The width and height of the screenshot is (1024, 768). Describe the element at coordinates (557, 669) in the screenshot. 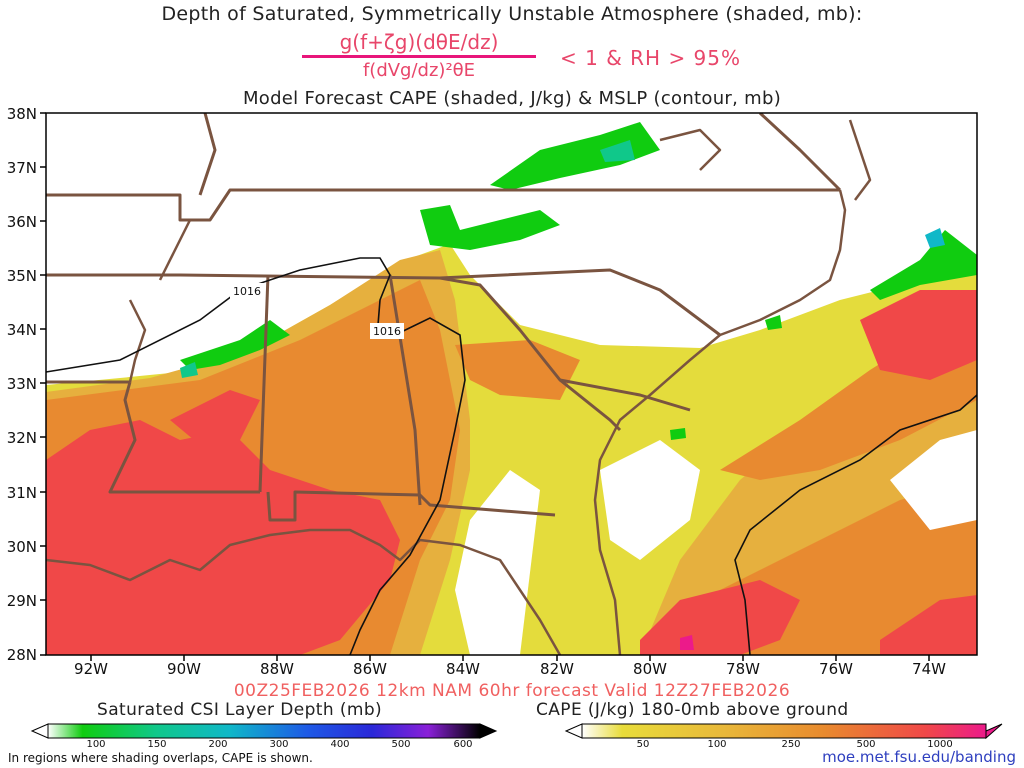

I see `lon-label: 82W` at that location.